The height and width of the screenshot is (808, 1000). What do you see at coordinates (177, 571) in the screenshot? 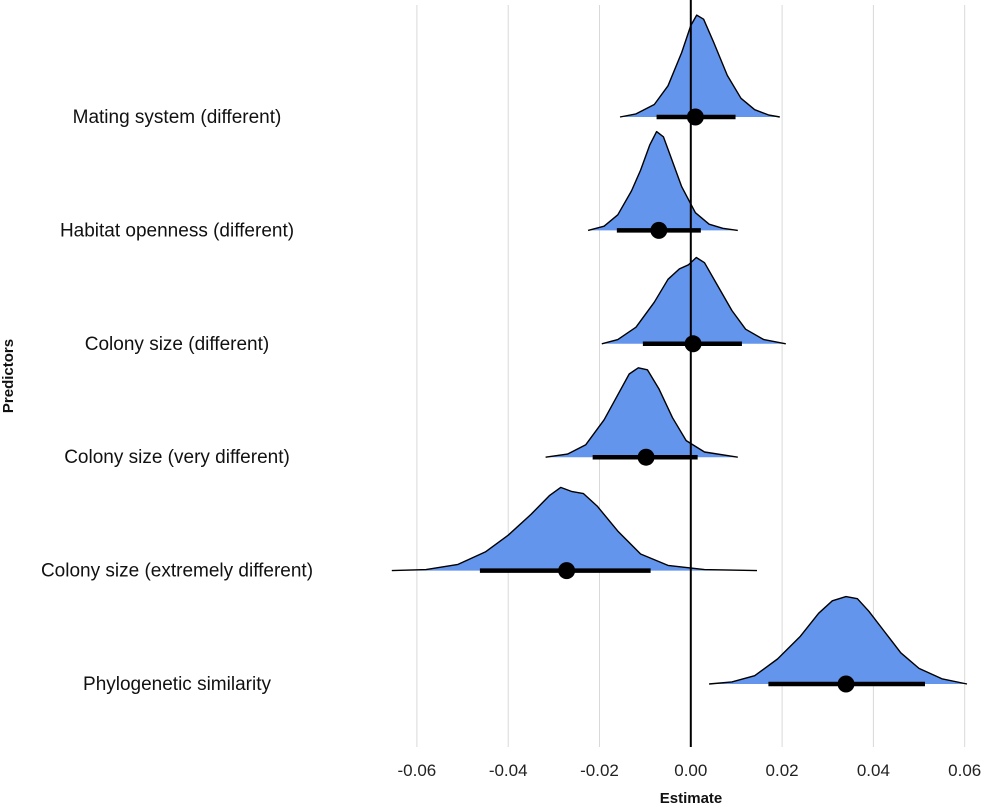
I see `predictor-label: Colony size (extremely different)` at bounding box center [177, 571].